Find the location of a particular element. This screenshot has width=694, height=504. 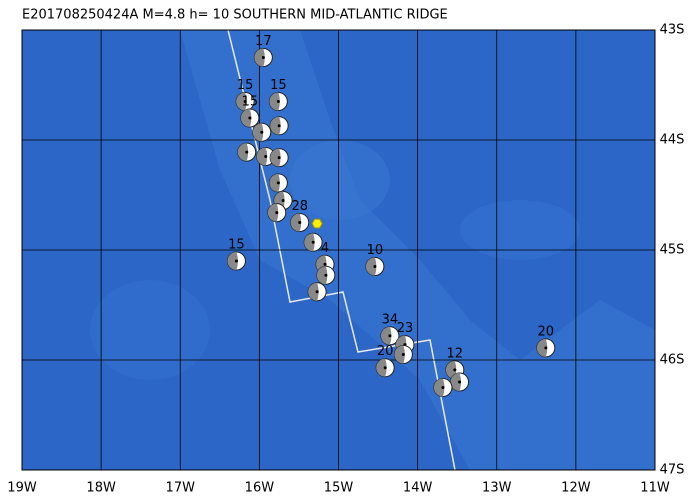

lat-tick-label: 45S is located at coordinates (672, 250).